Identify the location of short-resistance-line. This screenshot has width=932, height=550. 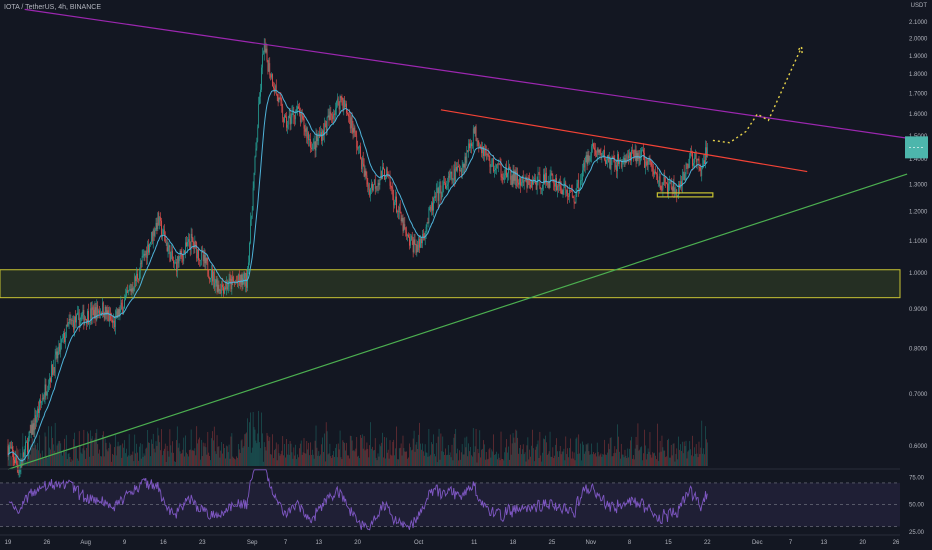
(624, 141).